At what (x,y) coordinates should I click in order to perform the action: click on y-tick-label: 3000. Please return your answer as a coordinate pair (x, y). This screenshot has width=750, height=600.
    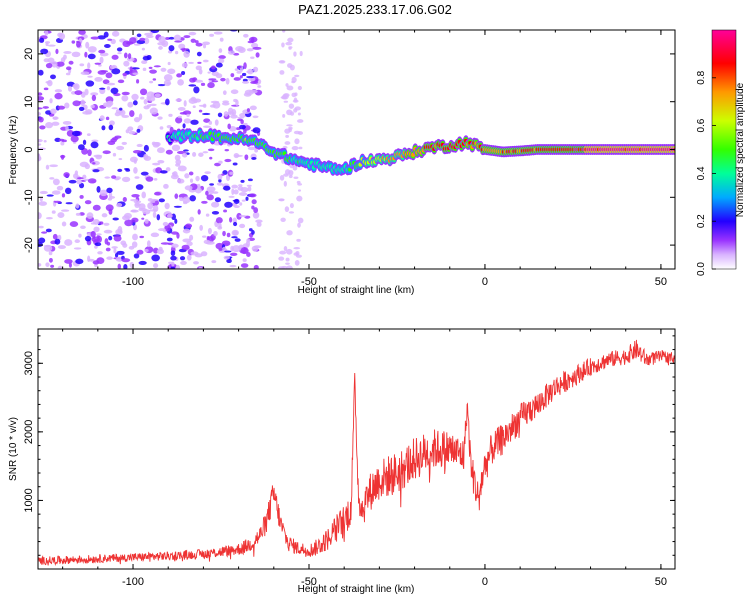
    Looking at the image, I should click on (29, 363).